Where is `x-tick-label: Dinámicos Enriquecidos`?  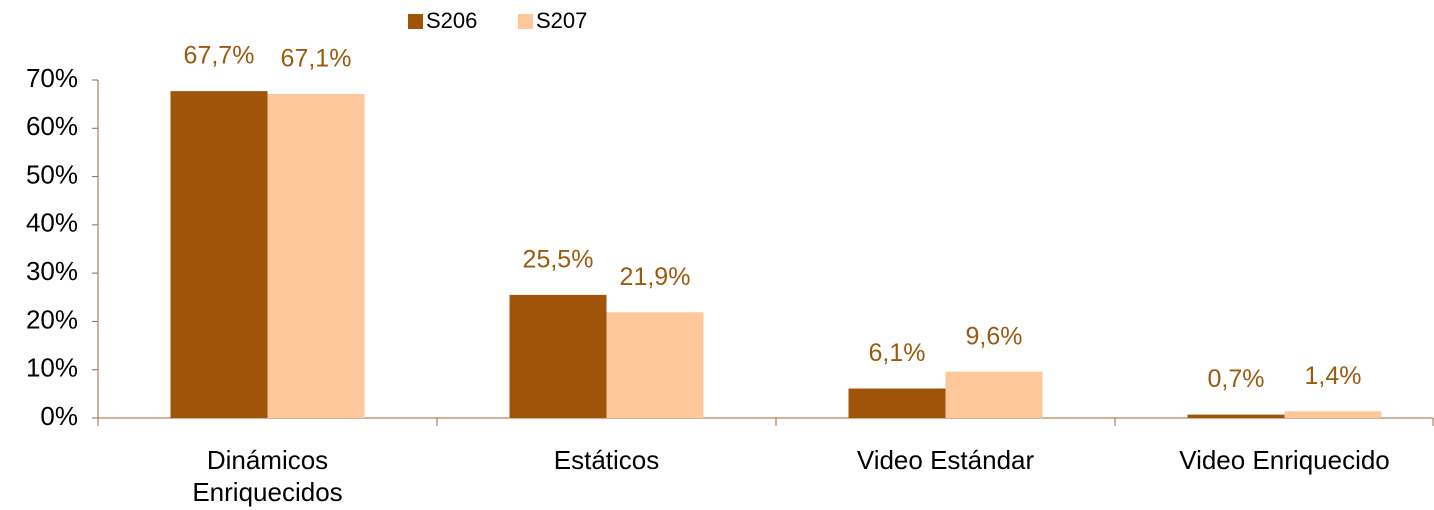
x-tick-label: Dinámicos Enriquecidos is located at coordinates (267, 476).